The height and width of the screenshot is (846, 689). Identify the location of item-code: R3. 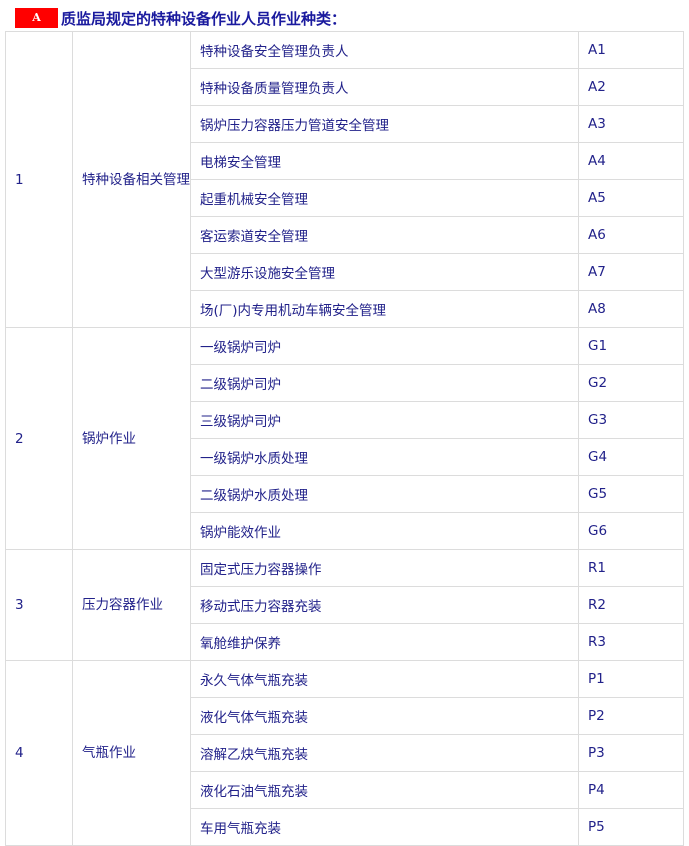
(631, 642).